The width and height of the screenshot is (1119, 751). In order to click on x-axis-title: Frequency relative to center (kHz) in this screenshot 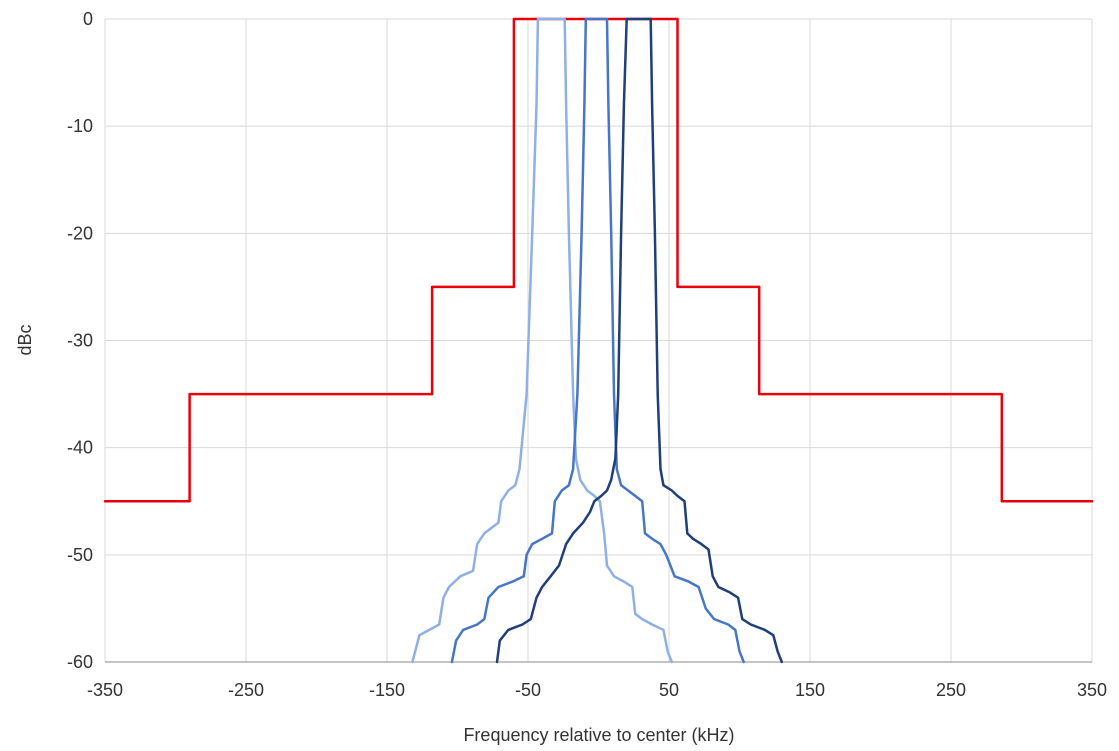, I will do `click(598, 735)`.